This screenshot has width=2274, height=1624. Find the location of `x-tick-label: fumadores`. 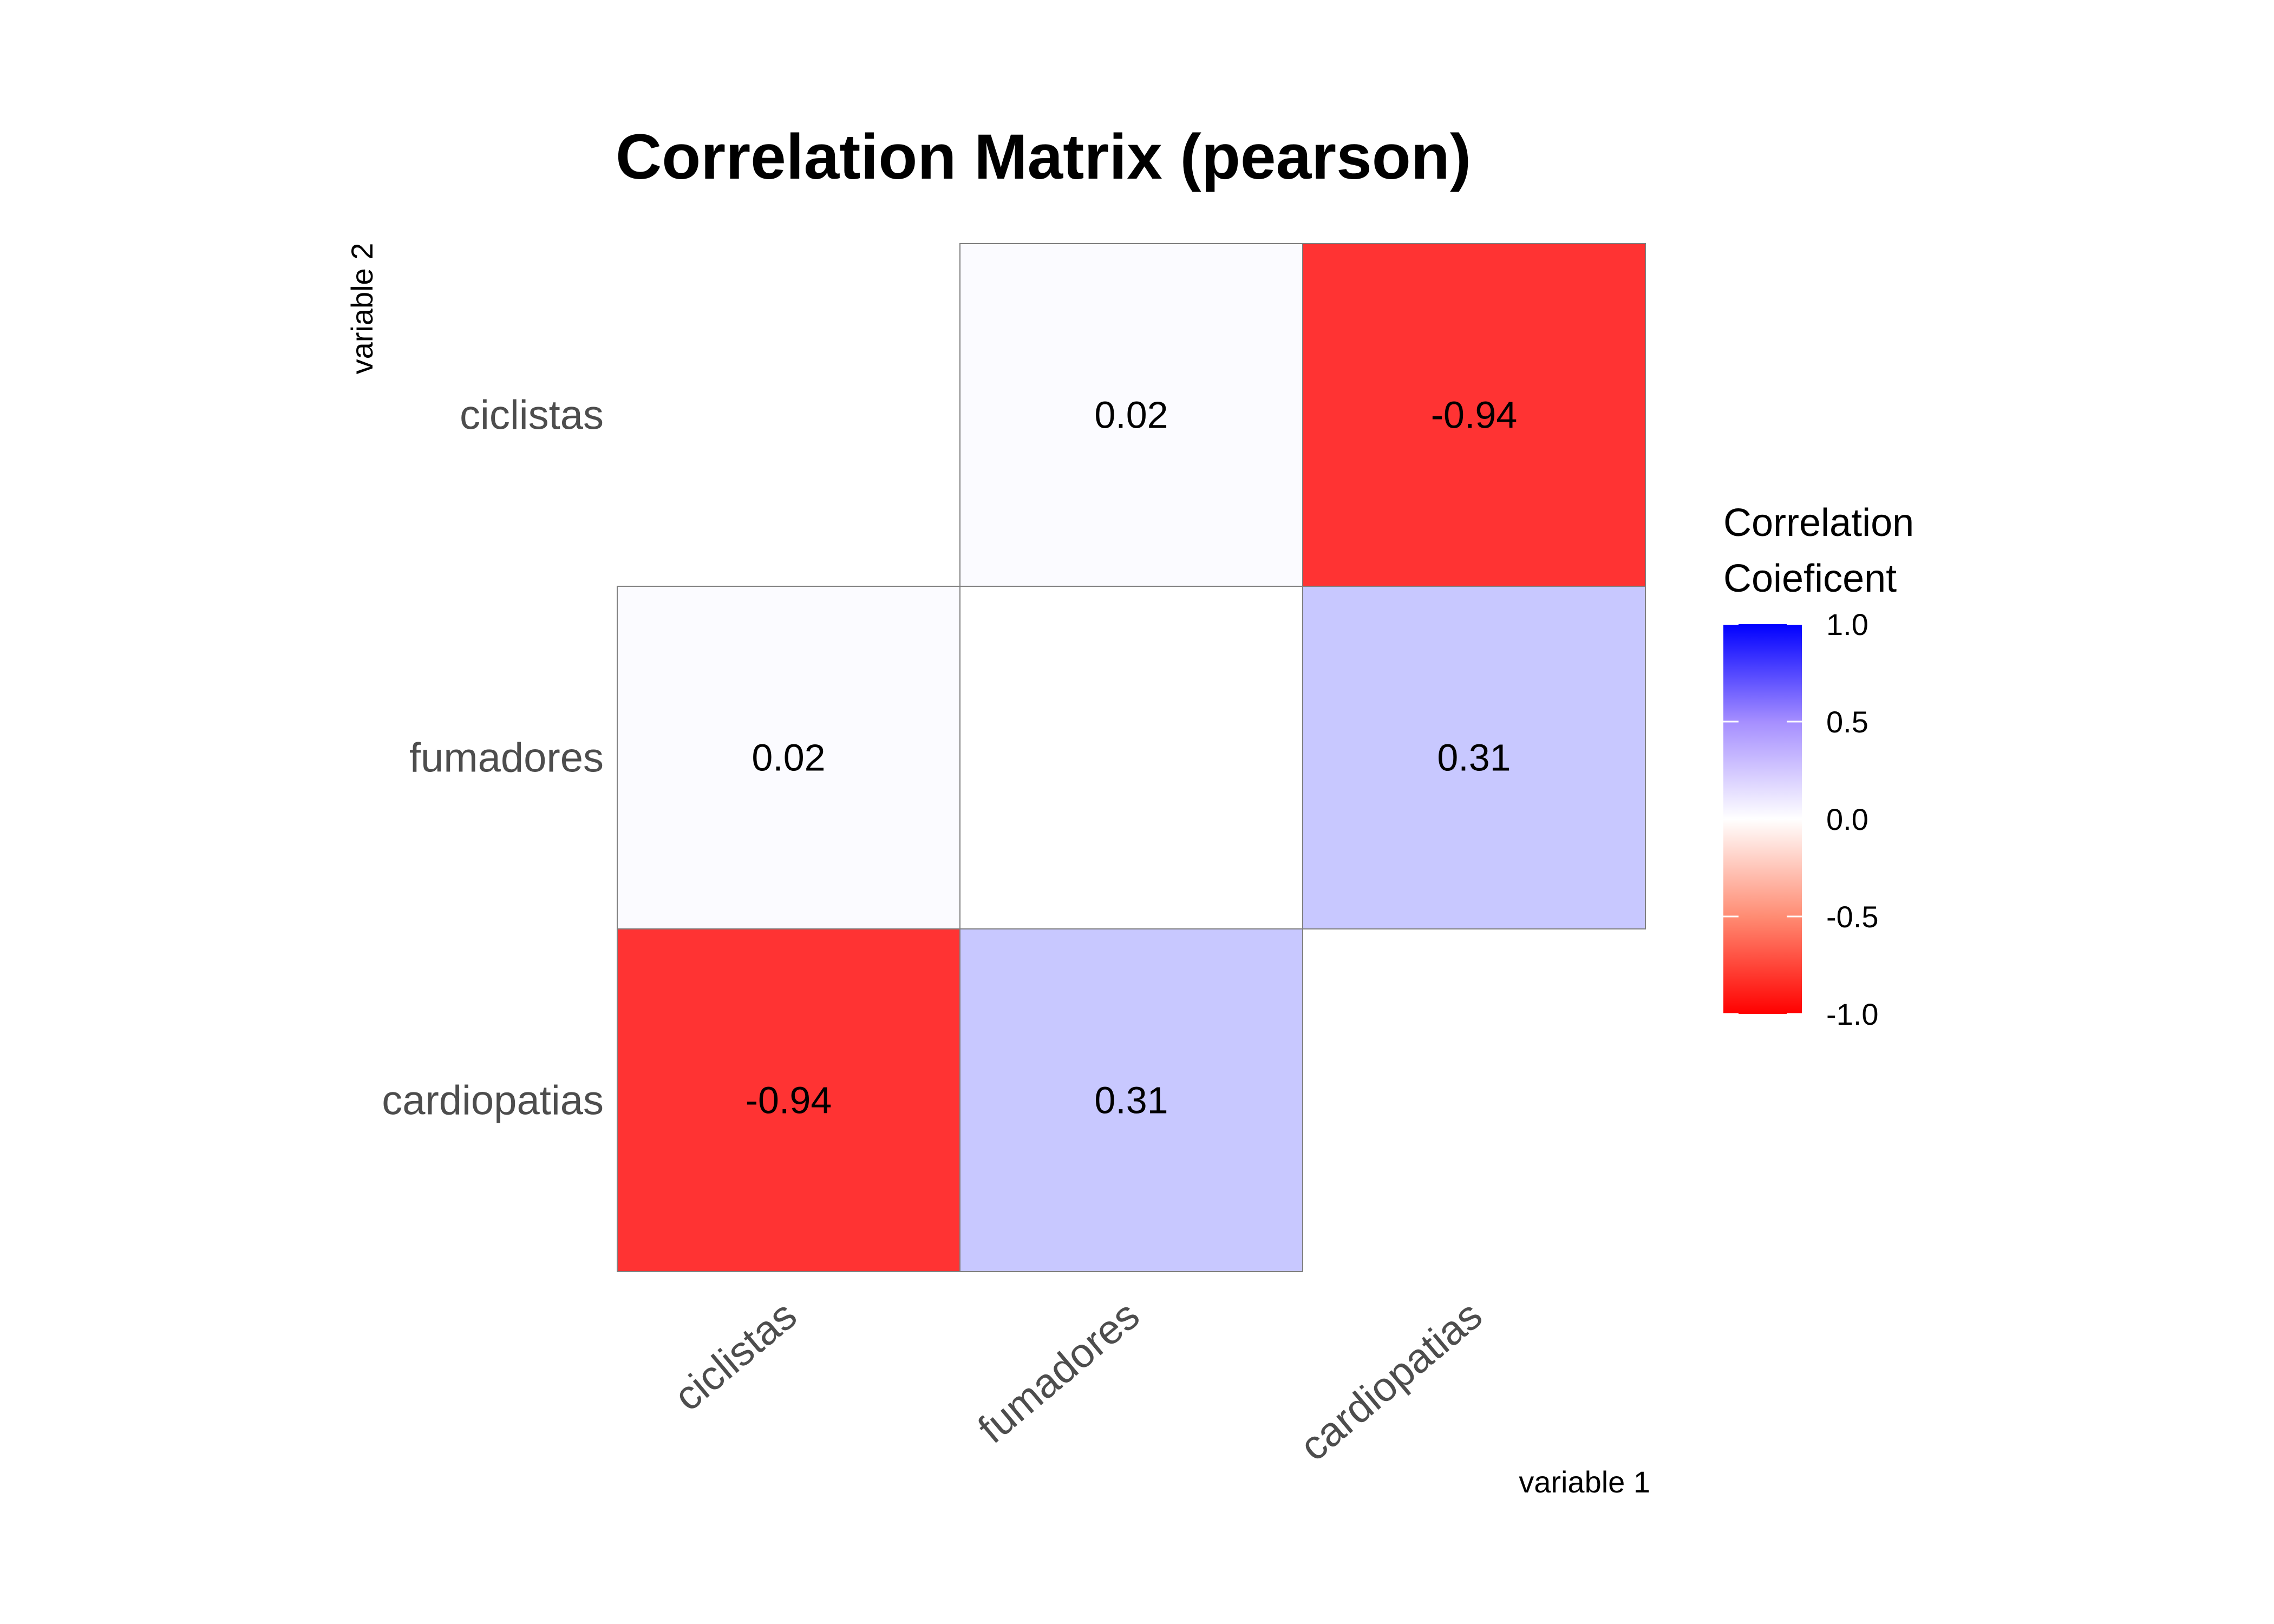

x-tick-label: fumadores is located at coordinates (1059, 1372).